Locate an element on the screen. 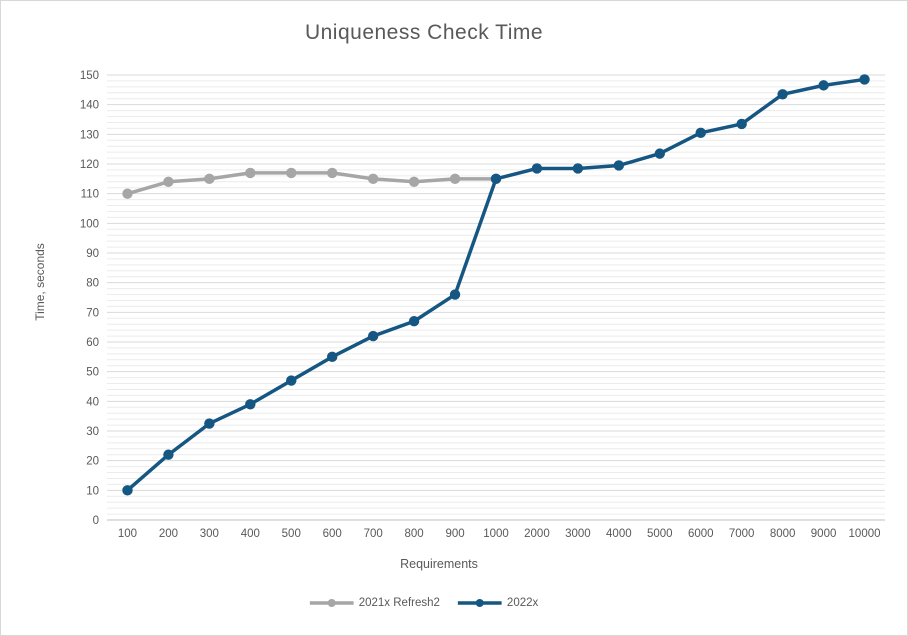  x-tick-label: 5000 is located at coordinates (660, 534).